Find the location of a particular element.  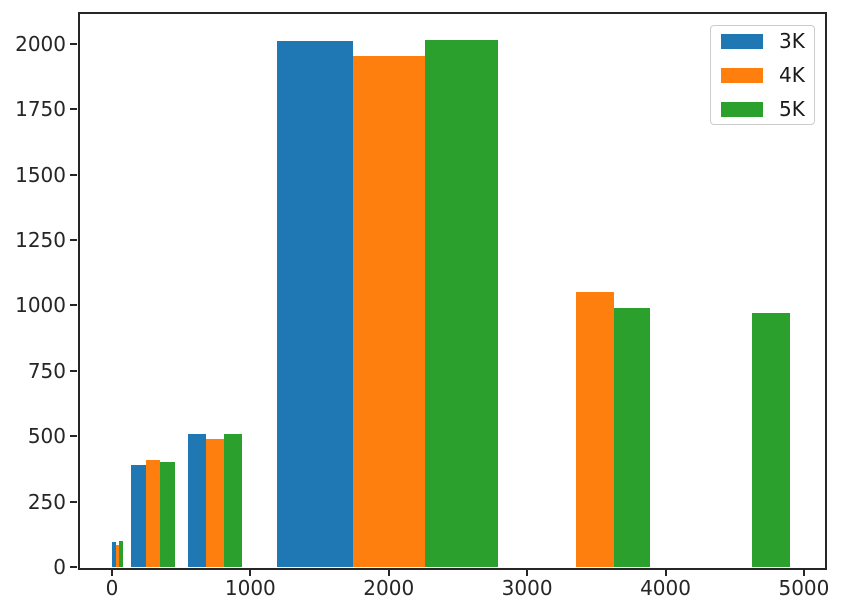

y-tick-label: 2000 is located at coordinates (40, 43).